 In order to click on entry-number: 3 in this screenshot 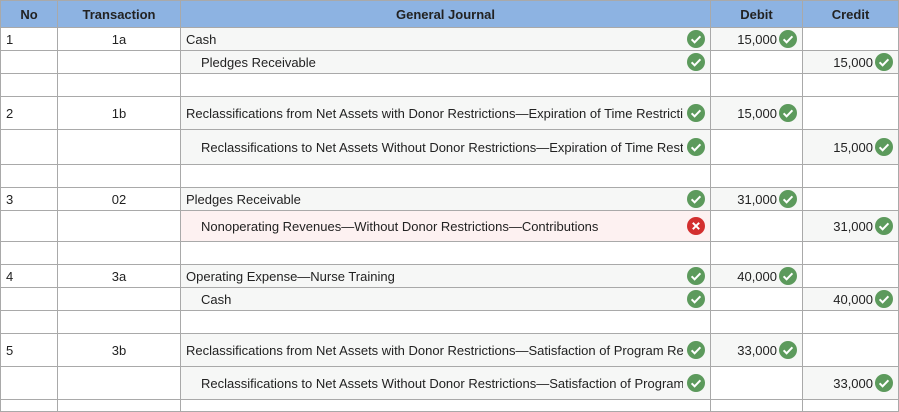, I will do `click(10, 199)`.